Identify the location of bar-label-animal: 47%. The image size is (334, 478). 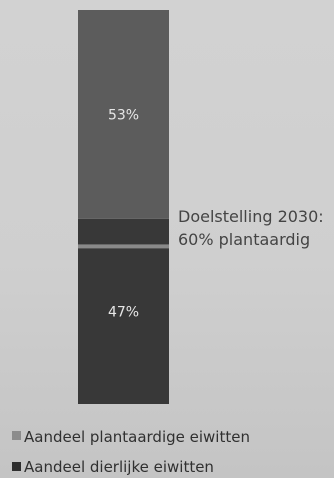
(123, 312).